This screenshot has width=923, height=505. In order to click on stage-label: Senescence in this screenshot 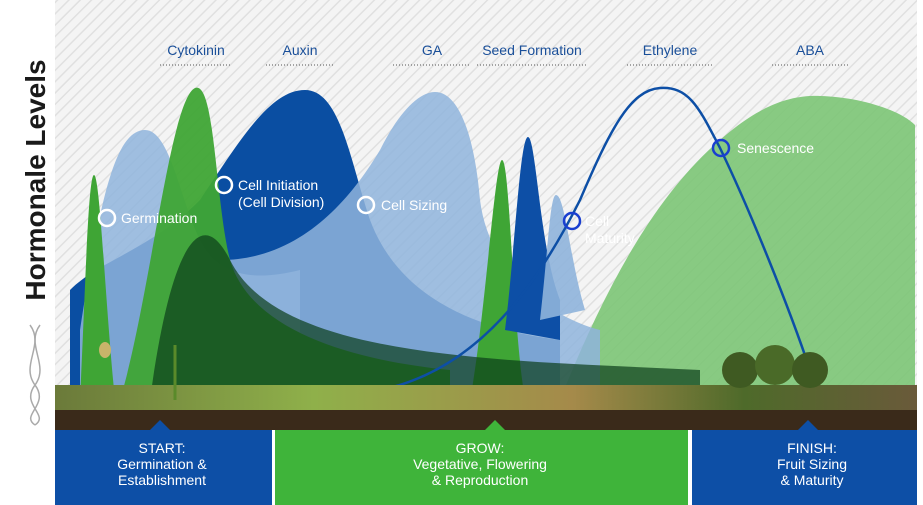, I will do `click(775, 148)`.